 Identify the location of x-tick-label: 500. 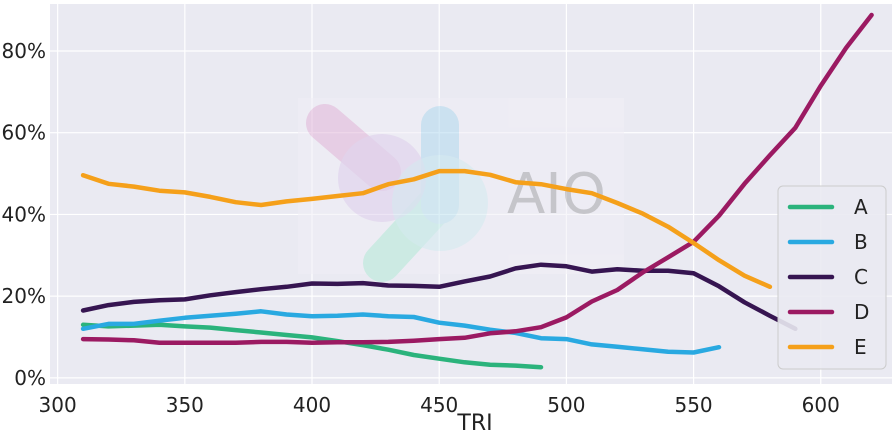
(566, 405).